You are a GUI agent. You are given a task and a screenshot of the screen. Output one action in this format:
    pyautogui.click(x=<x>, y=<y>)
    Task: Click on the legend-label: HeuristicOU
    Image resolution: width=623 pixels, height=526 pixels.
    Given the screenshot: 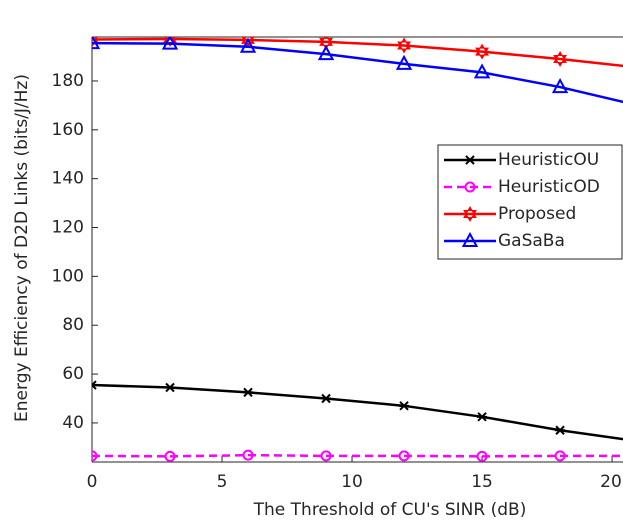 What is the action you would take?
    pyautogui.click(x=548, y=160)
    